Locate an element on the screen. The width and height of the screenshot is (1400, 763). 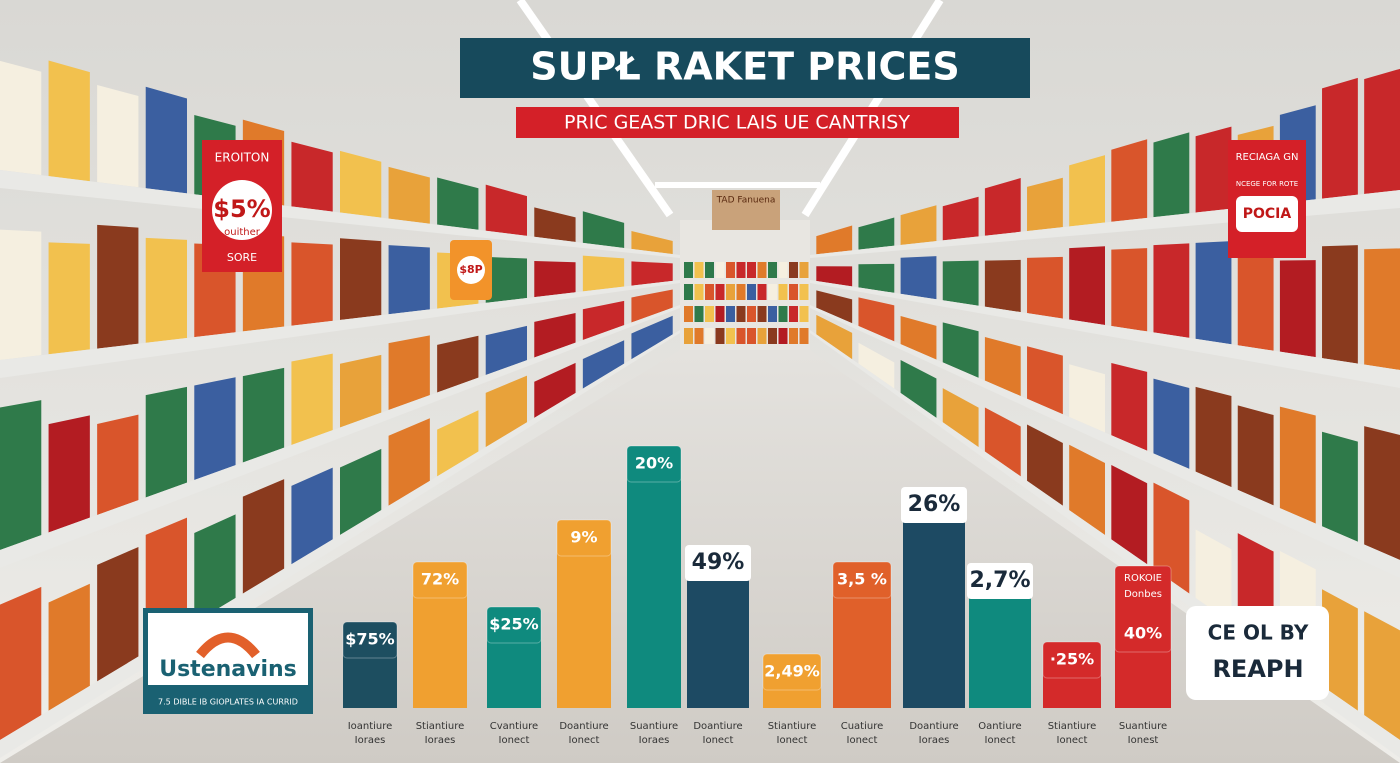
bar-caption: Ionest is located at coordinates (1143, 740).